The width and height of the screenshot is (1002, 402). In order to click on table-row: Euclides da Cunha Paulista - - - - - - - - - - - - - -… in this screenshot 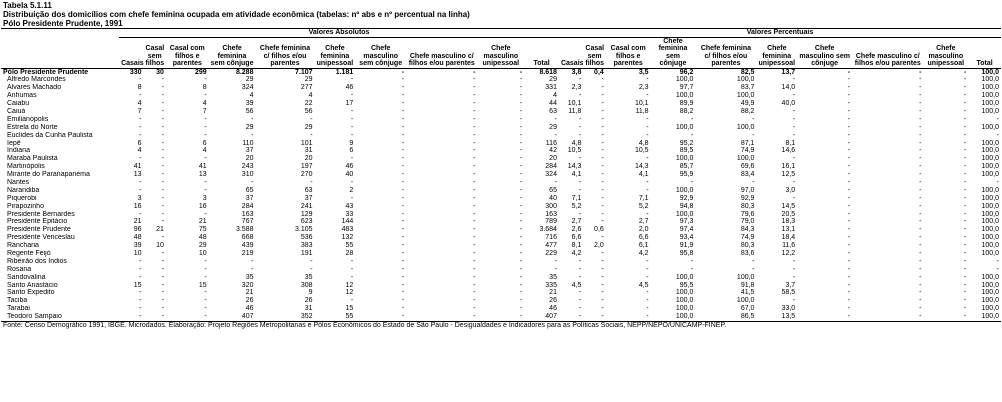, I will do `click(501, 136)`.